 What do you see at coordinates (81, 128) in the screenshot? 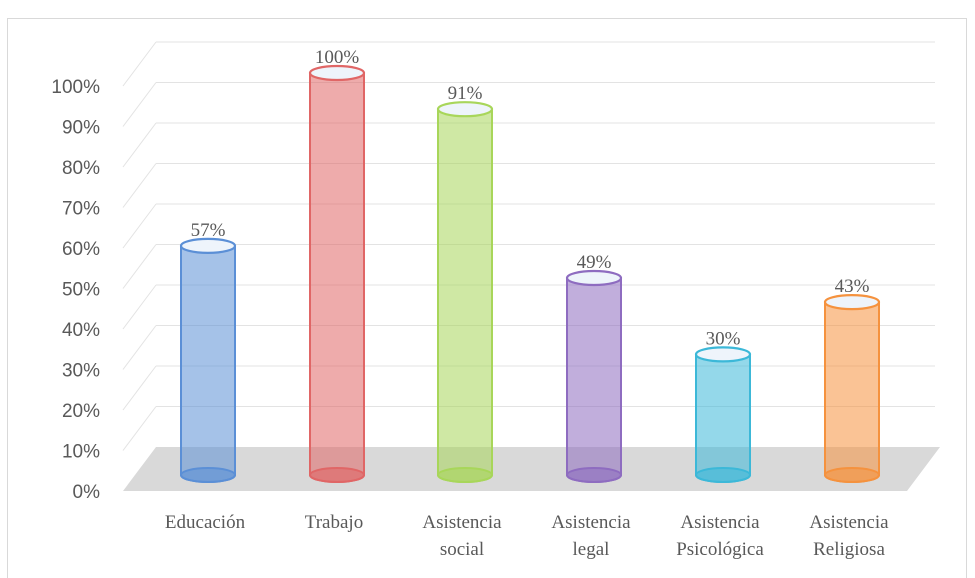
I see `y-tick-label: 90%` at bounding box center [81, 128].